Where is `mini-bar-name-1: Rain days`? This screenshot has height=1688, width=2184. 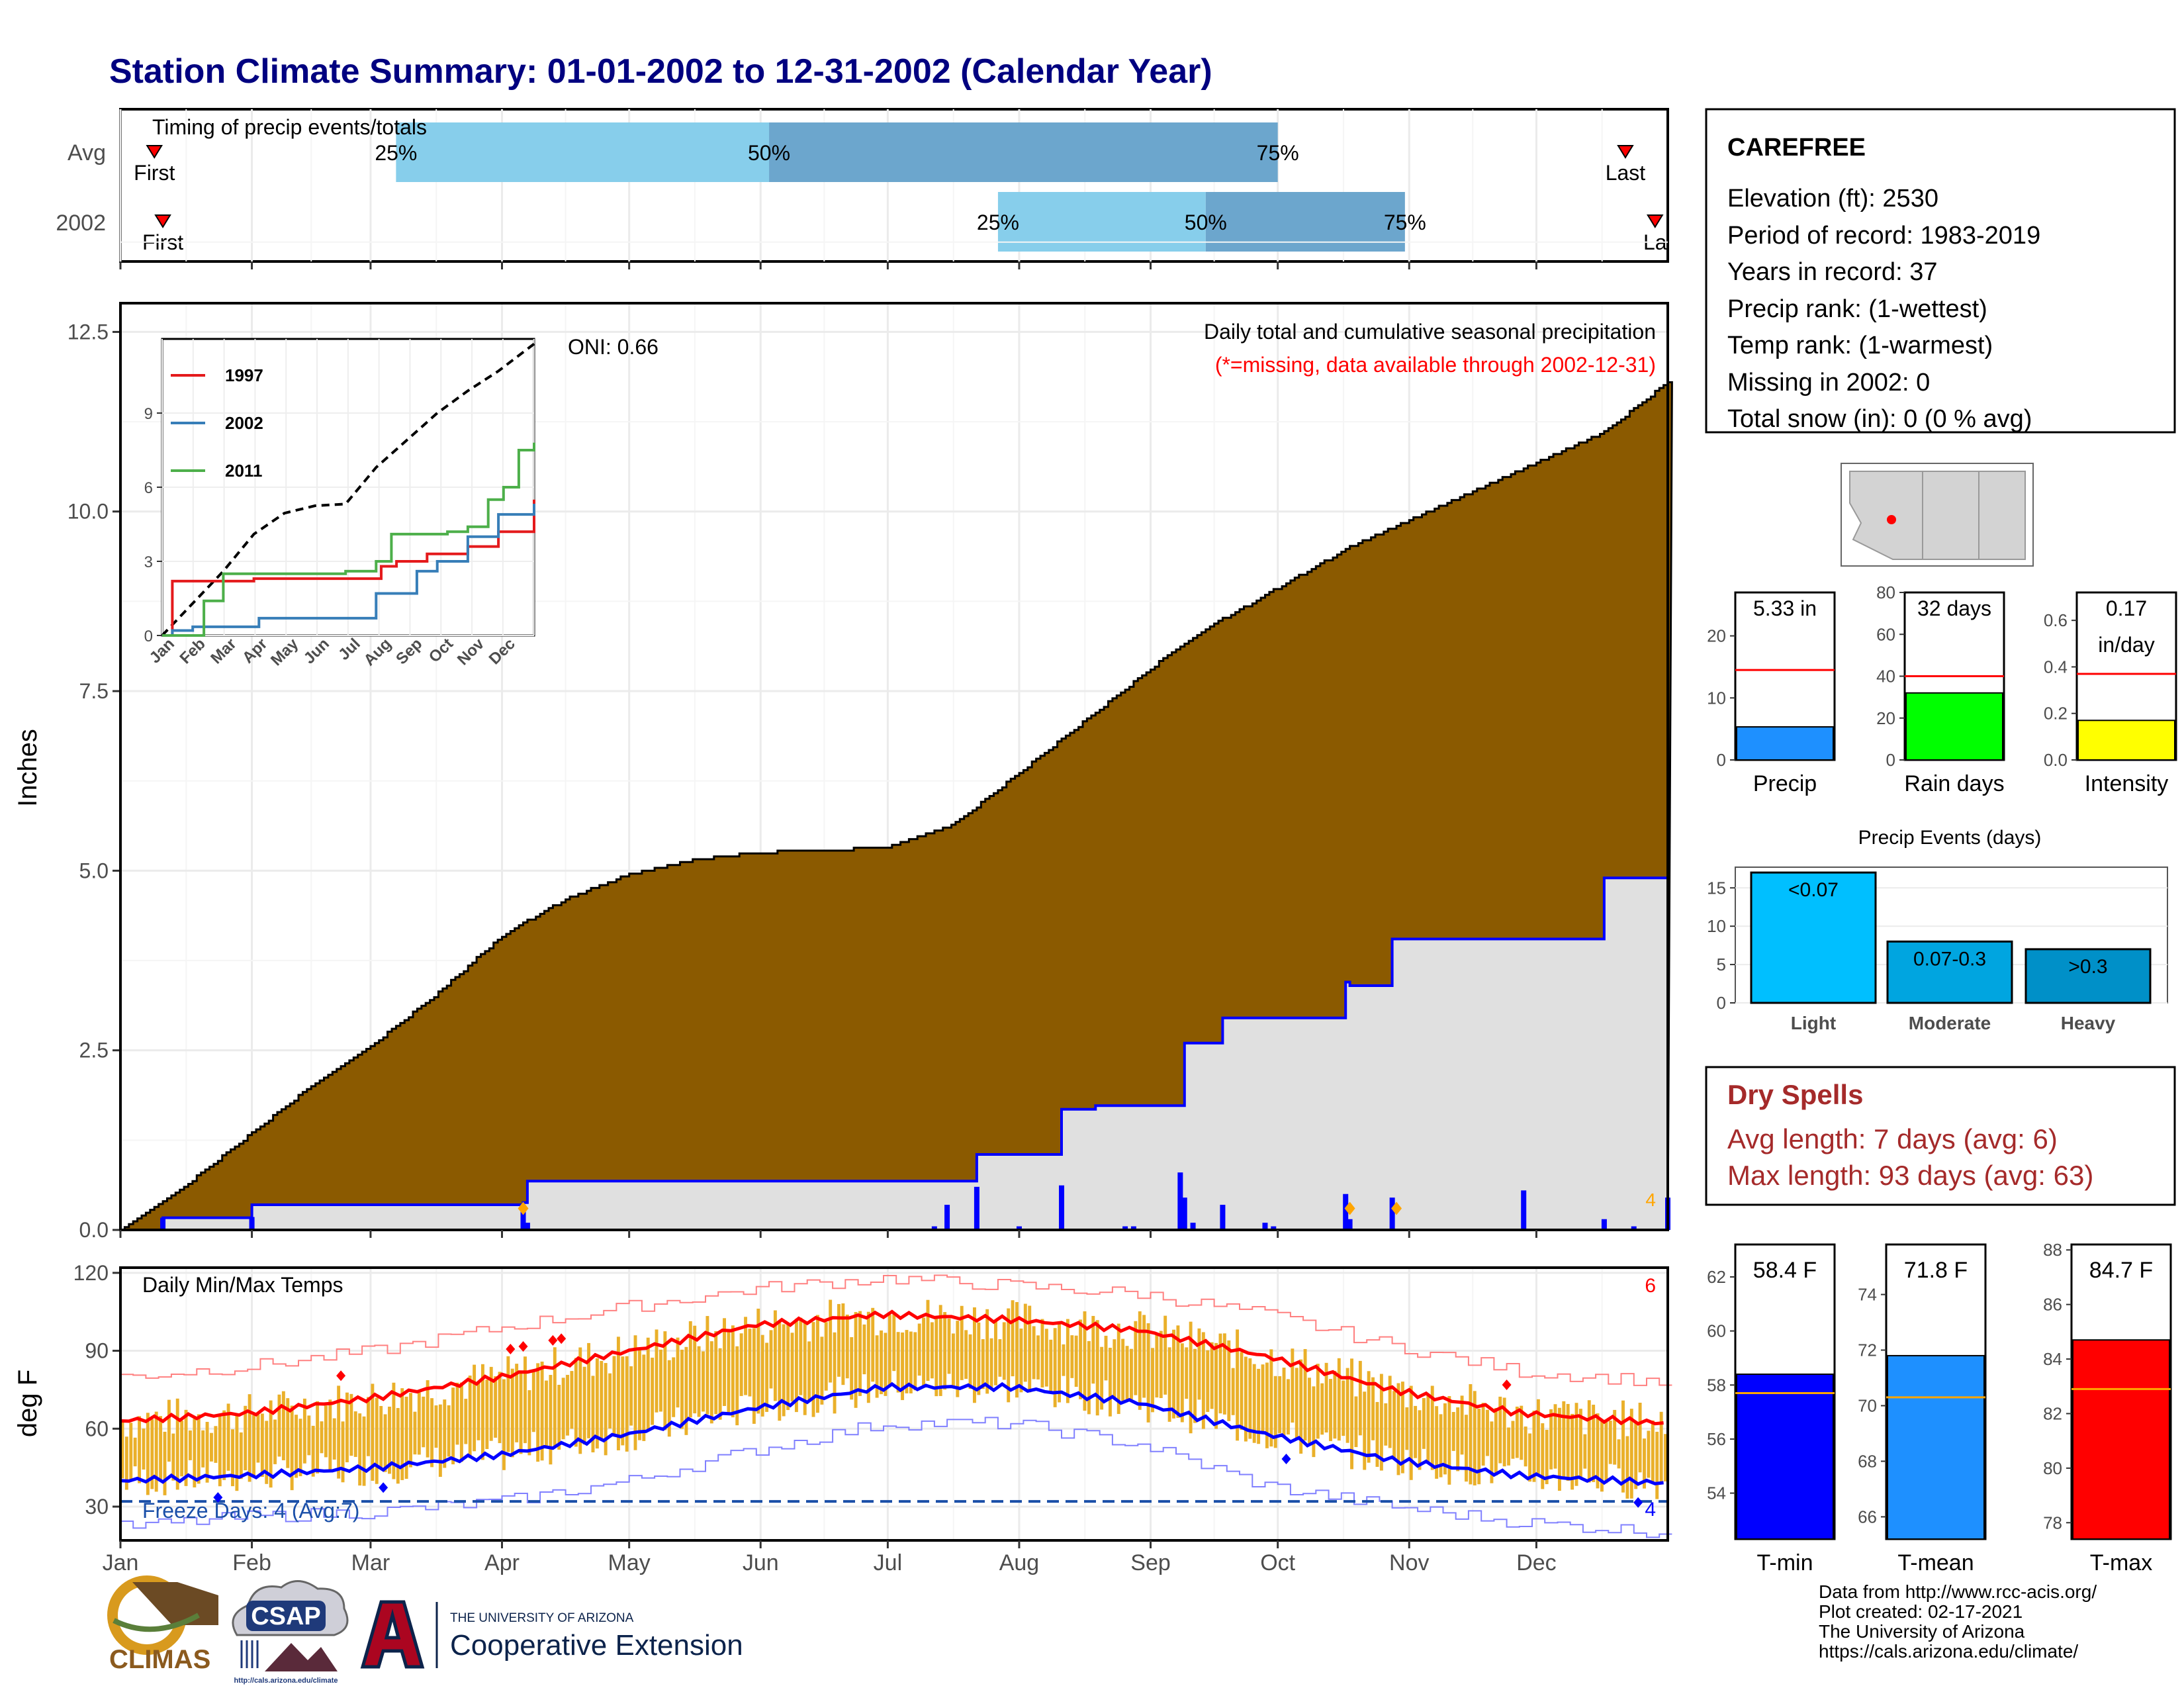 mini-bar-name-1: Rain days is located at coordinates (1954, 783).